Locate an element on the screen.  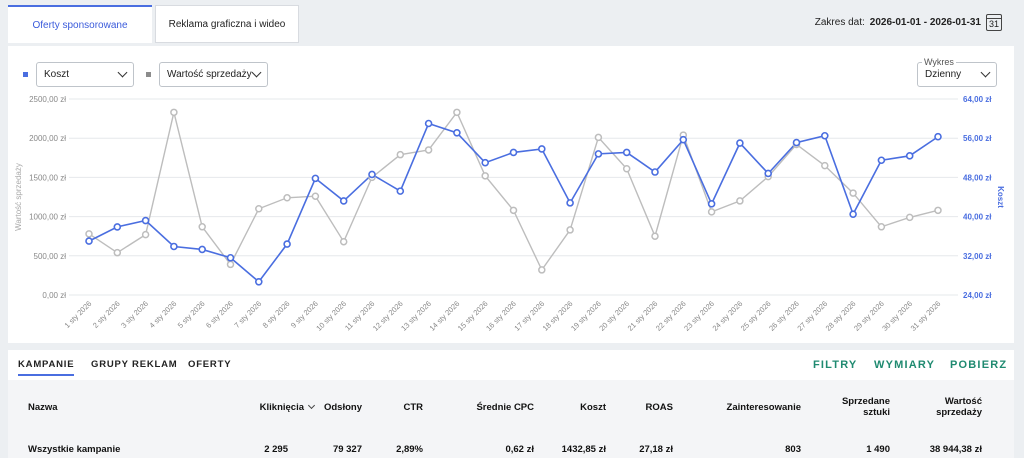
row-cpc: 0,62 zł is located at coordinates (519, 449).